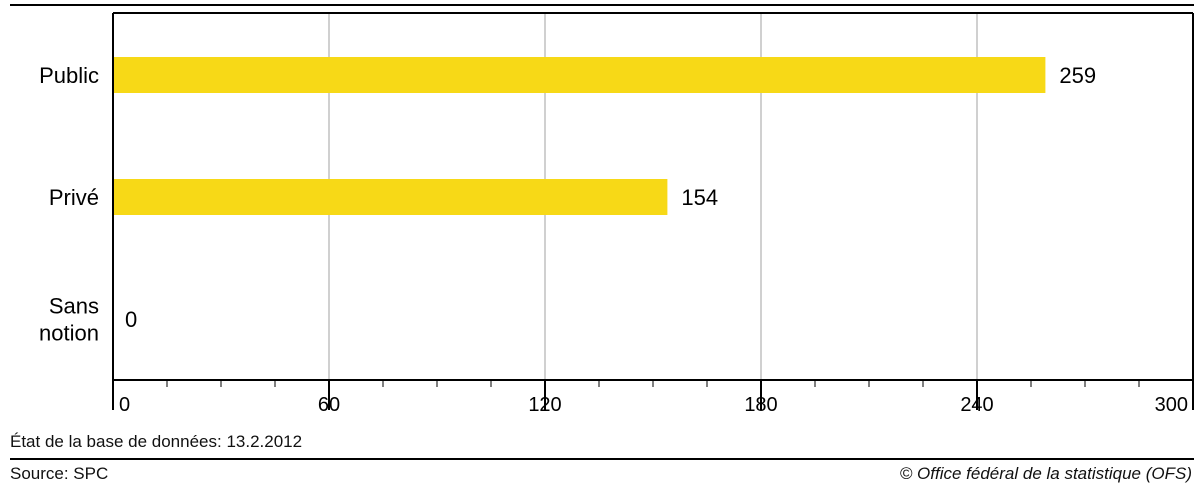  I want to click on x-tick-label-120: 120, so click(544, 405).